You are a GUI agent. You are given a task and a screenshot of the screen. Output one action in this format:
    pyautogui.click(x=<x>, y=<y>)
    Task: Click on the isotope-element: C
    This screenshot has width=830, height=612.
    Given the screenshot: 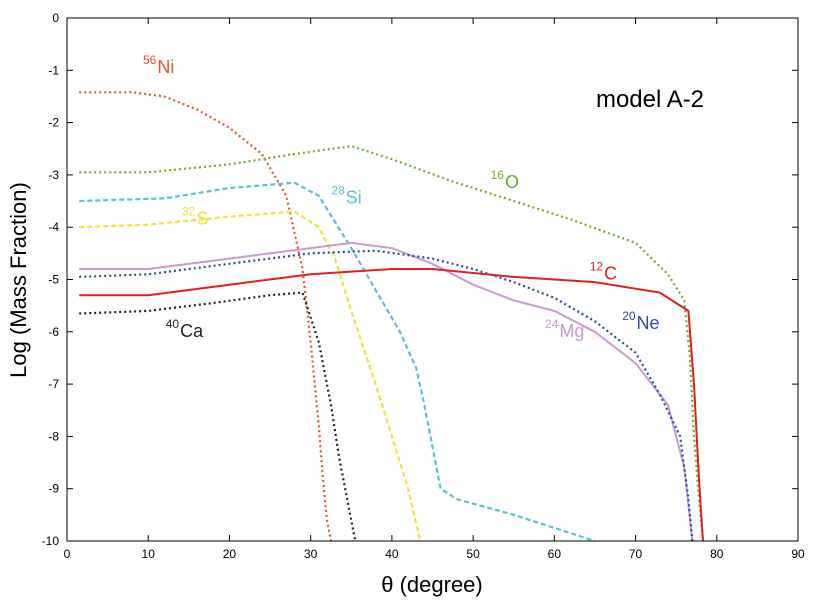 What is the action you would take?
    pyautogui.click(x=610, y=274)
    